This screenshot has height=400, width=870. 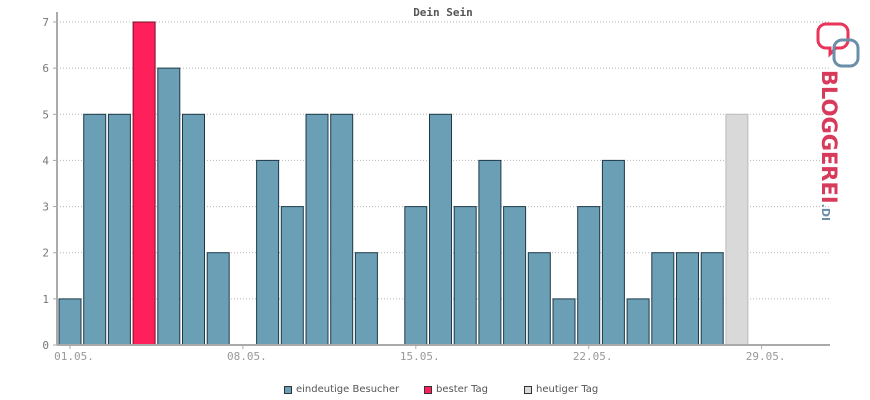 What do you see at coordinates (144, 183) in the screenshot?
I see `bar-best` at bounding box center [144, 183].